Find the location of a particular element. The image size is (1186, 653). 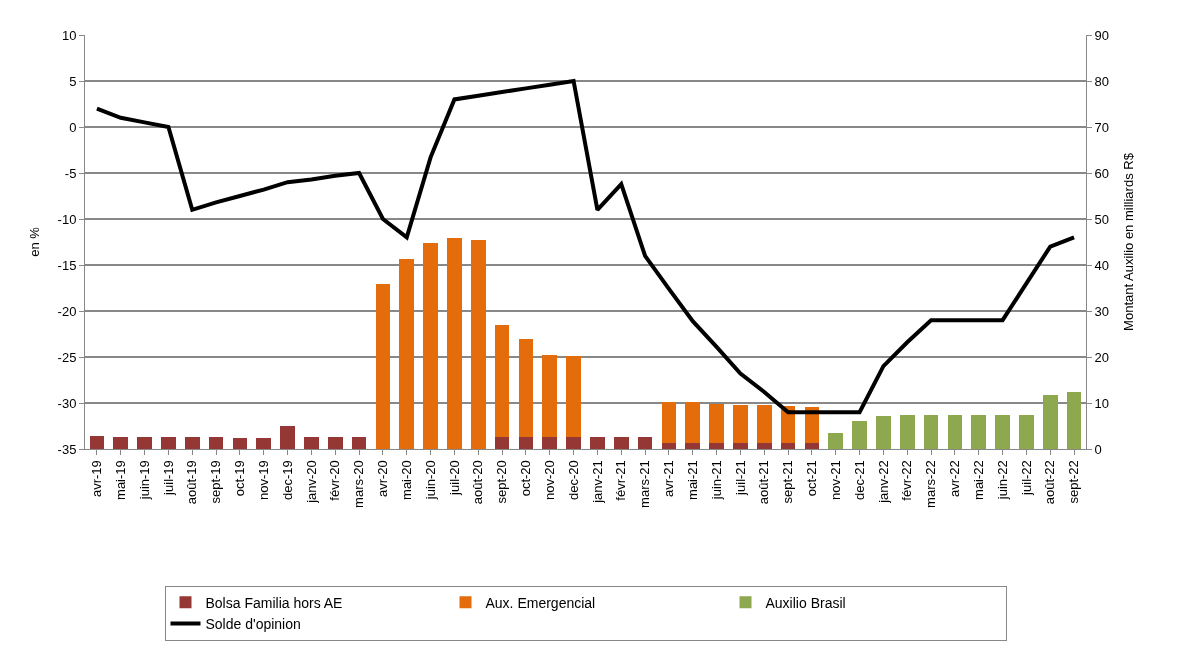

y2-tick-label: 40 is located at coordinates (1102, 265).